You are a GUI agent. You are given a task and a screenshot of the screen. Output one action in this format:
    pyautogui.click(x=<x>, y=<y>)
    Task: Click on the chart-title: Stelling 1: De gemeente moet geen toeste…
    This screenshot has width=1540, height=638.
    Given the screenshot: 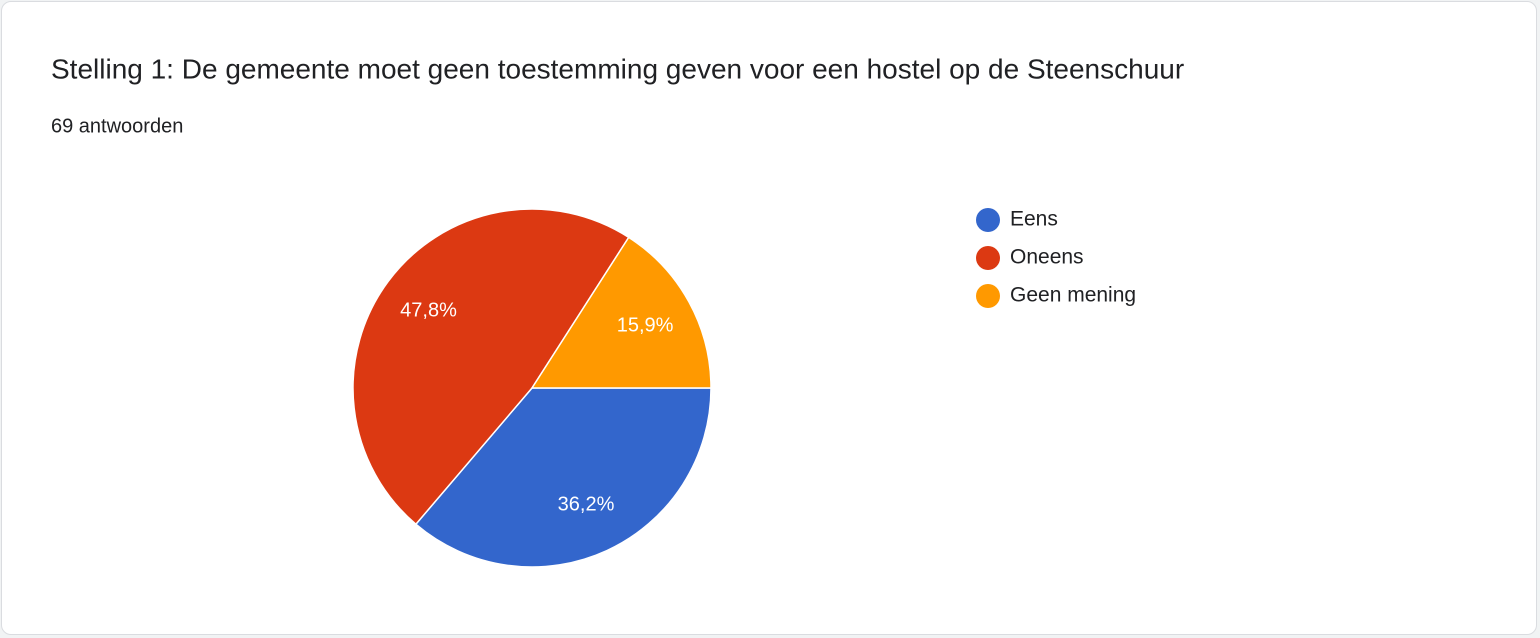 What is the action you would take?
    pyautogui.click(x=617, y=68)
    